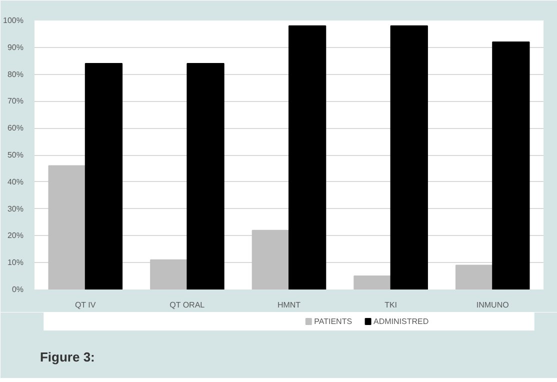 This screenshot has height=382, width=557. I want to click on y-tick-label: 0%, so click(18, 289).